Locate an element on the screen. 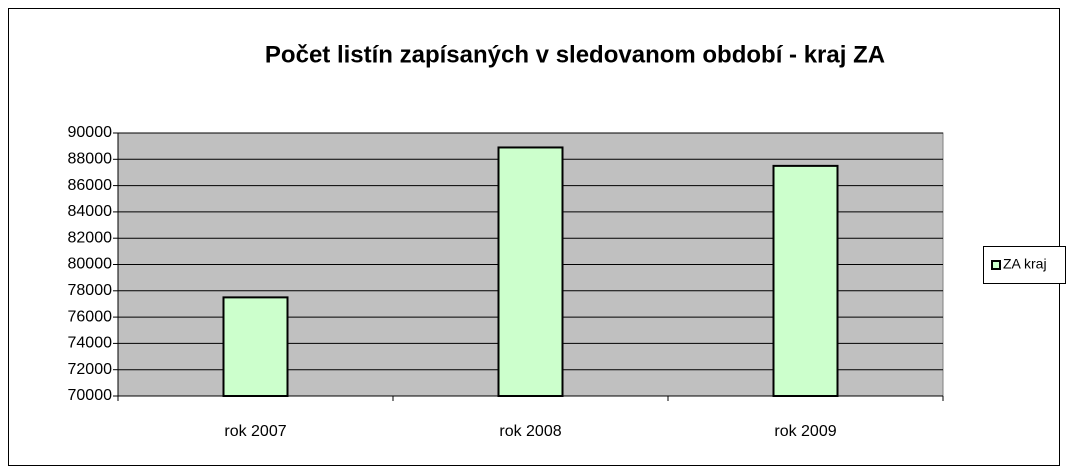 The width and height of the screenshot is (1068, 469). y-tick-label: 88000 is located at coordinates (90, 159).